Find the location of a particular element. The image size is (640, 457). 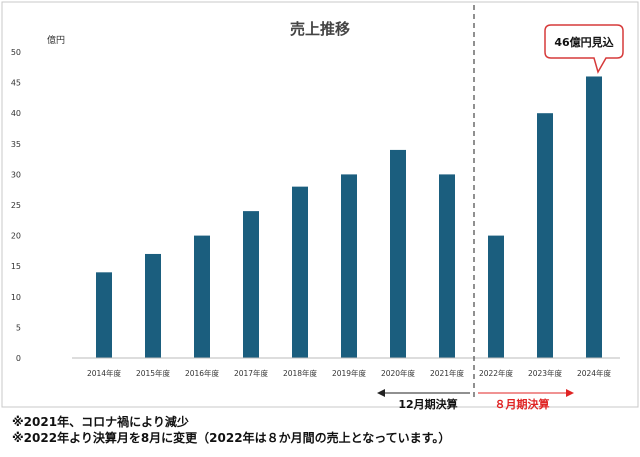

period-8-arrow-head is located at coordinates (570, 393).